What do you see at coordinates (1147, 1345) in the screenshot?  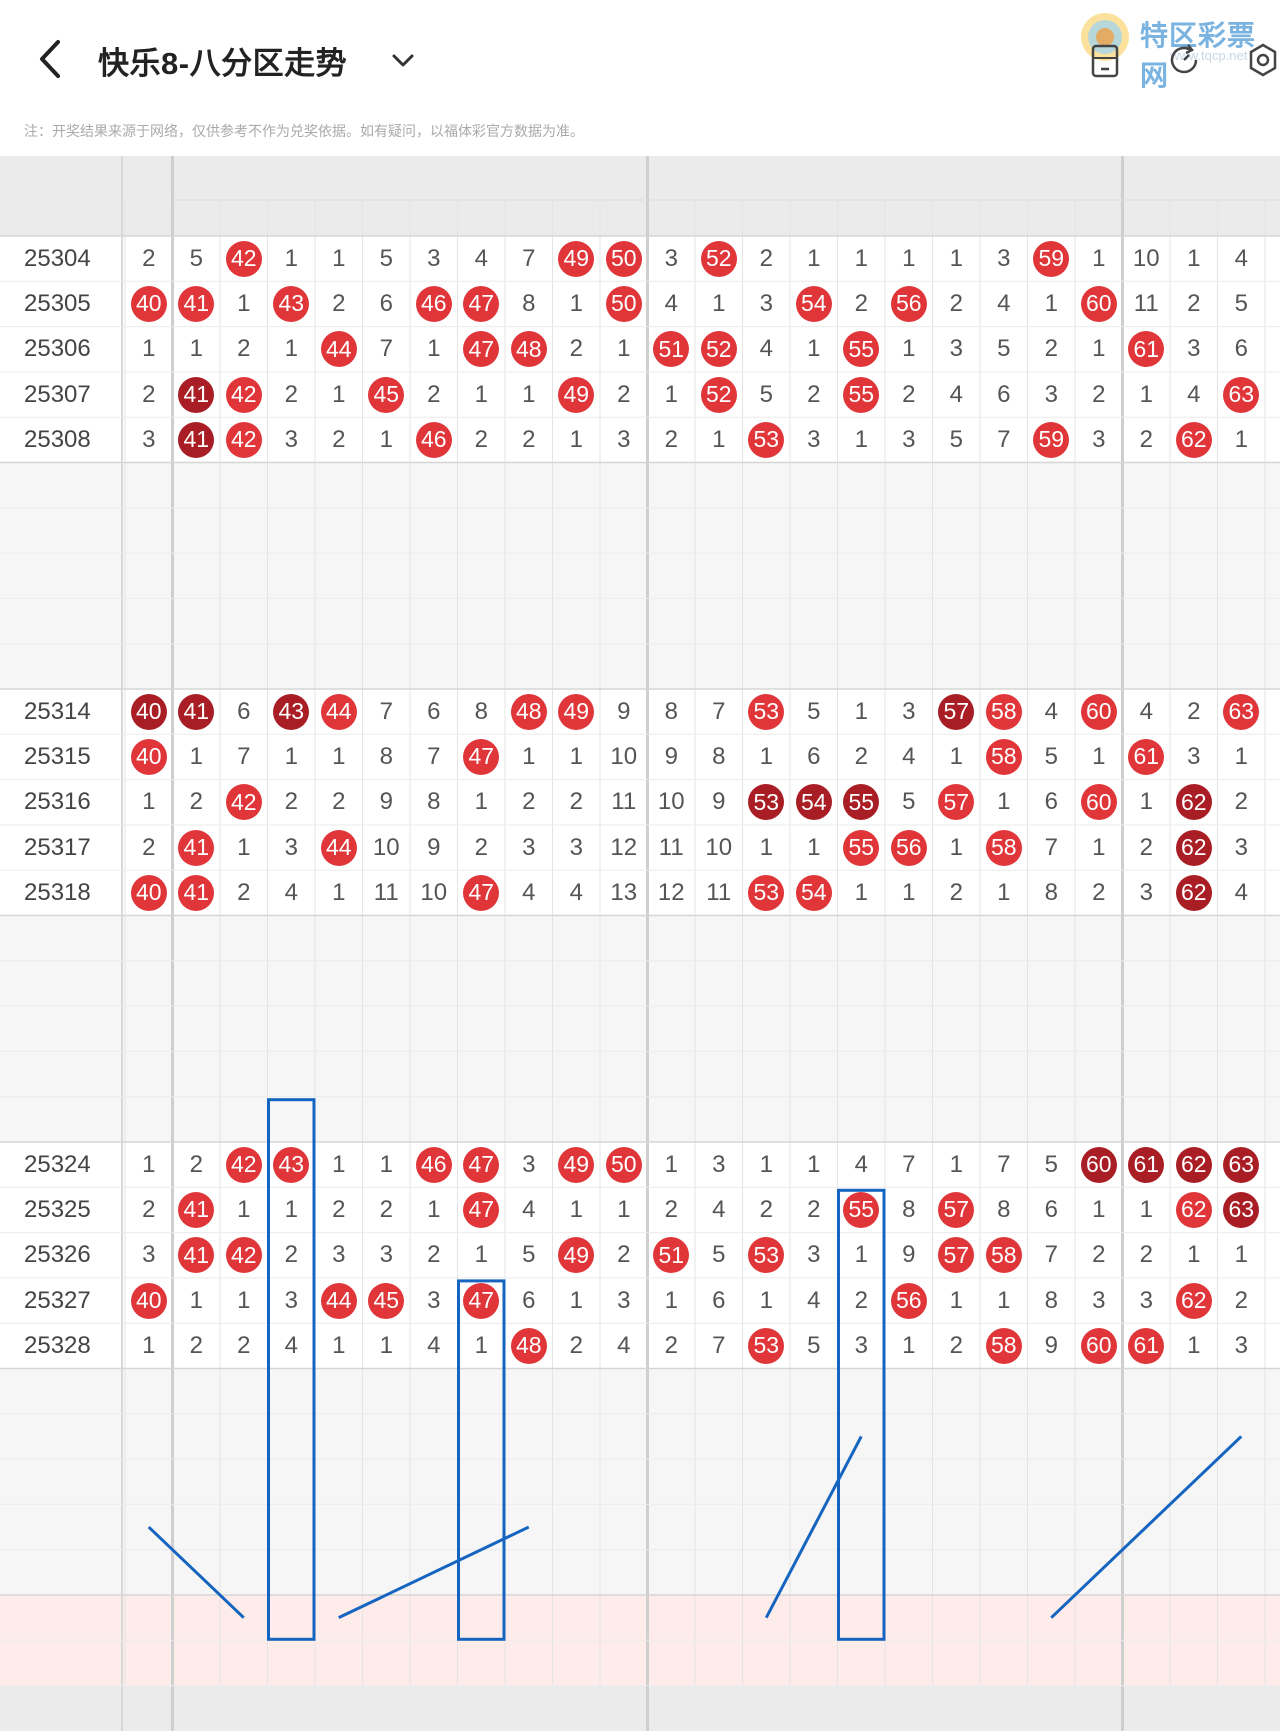 I see `trend-cell: 61` at bounding box center [1147, 1345].